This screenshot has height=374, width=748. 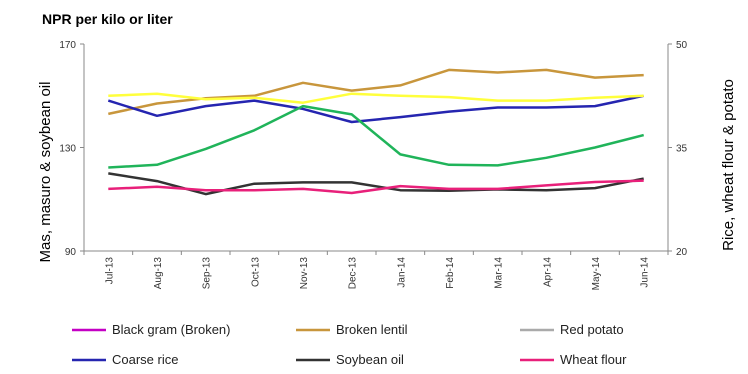 I want to click on x-tick-label: Jun-14, so click(x=645, y=272).